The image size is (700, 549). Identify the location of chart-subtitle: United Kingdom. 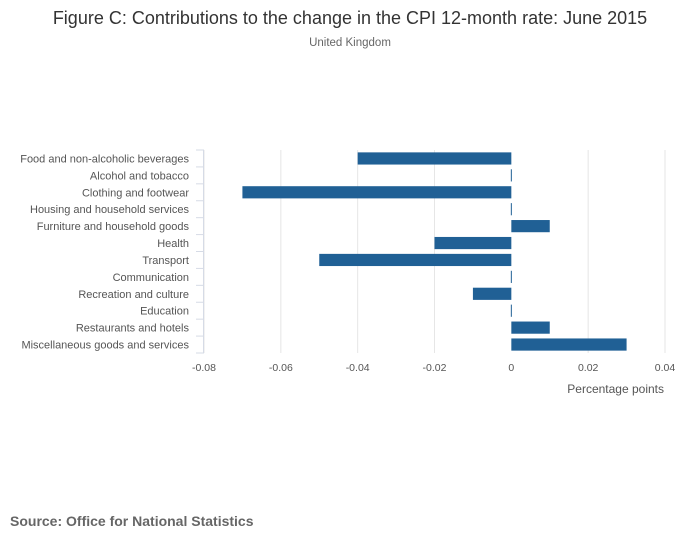
(350, 43).